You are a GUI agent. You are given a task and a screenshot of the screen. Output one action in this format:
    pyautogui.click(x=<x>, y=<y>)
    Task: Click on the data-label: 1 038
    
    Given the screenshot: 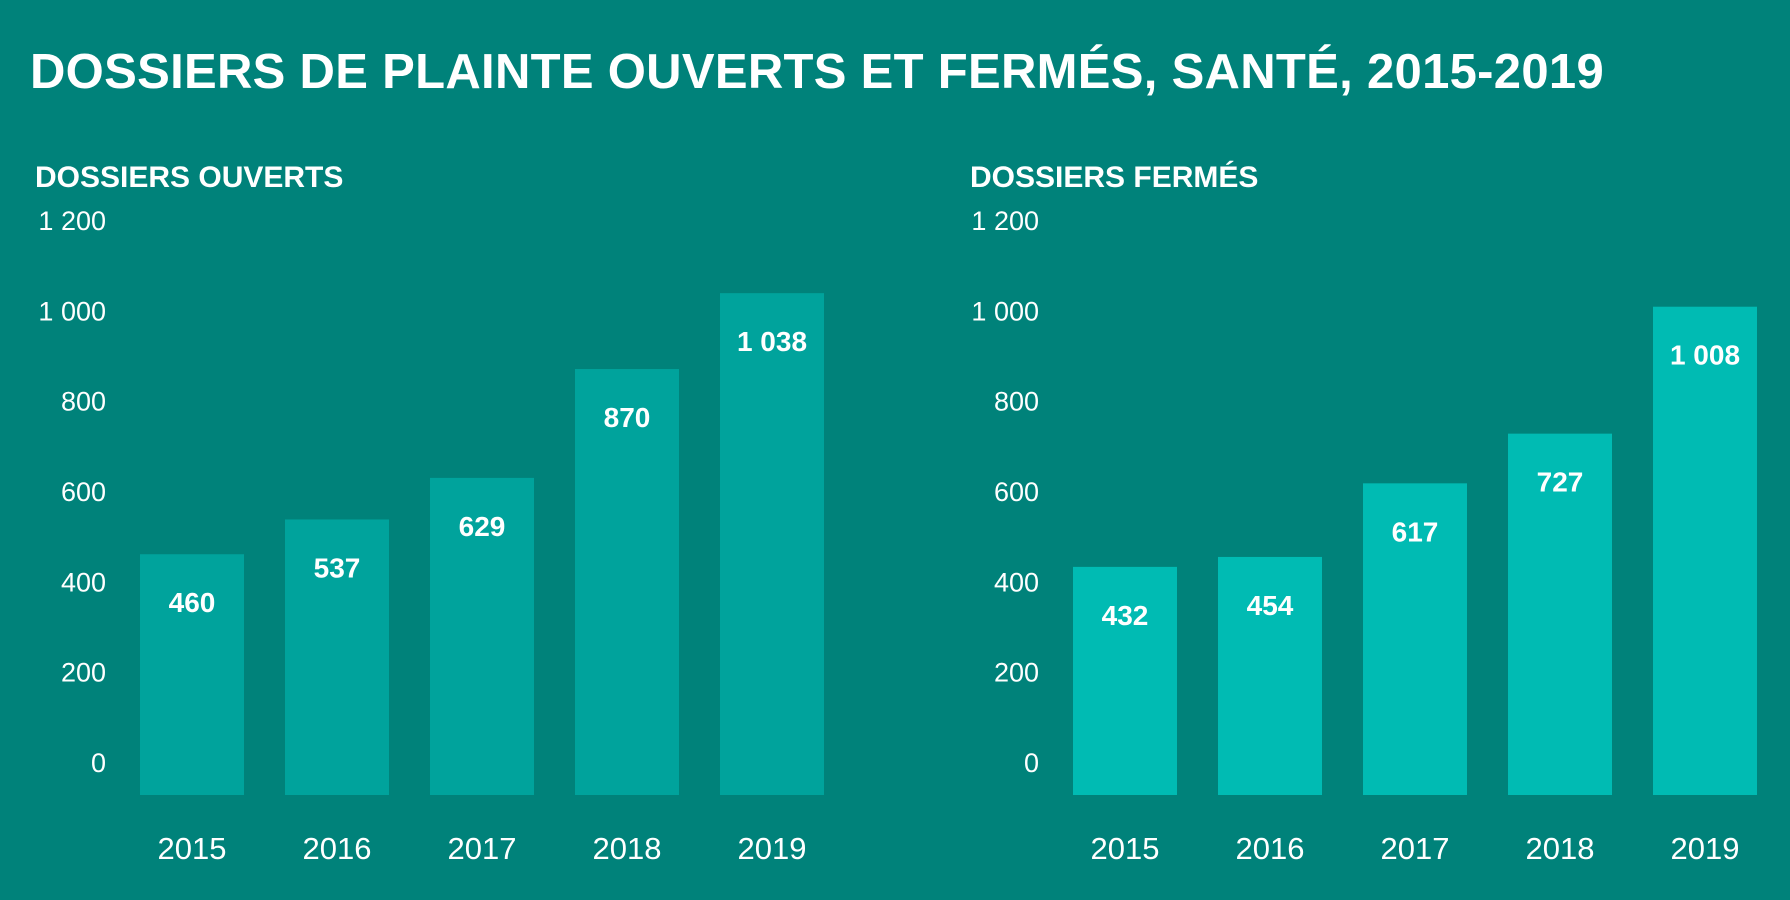 What is the action you would take?
    pyautogui.click(x=772, y=341)
    